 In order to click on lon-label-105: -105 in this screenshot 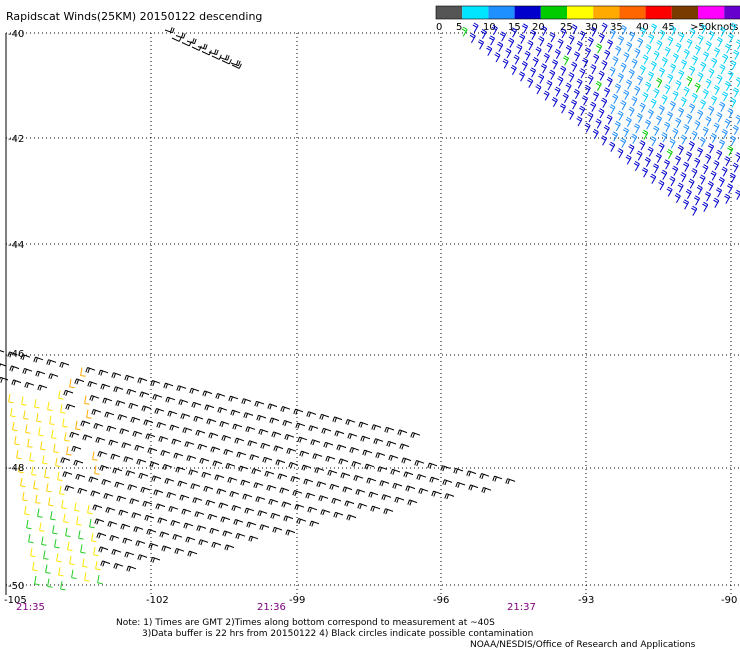, I will do `click(15, 600)`.